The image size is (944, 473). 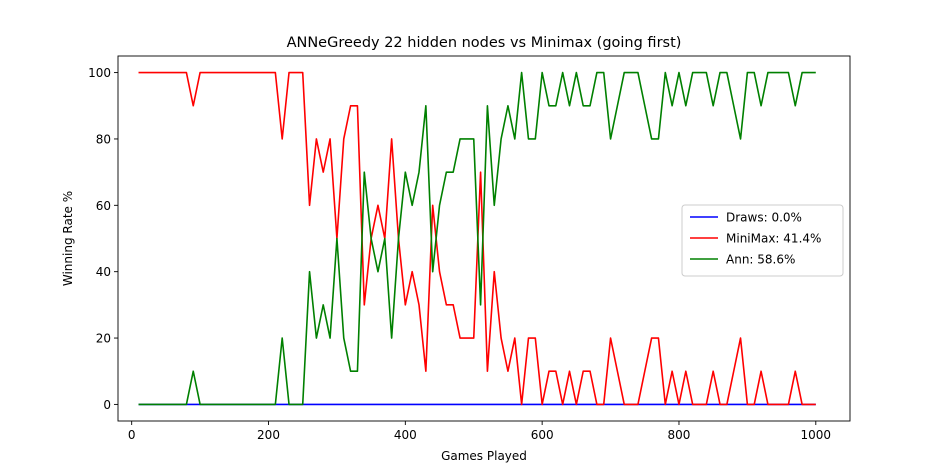 What do you see at coordinates (760, 260) in the screenshot?
I see `legend-label-2: Ann: 58.6%` at bounding box center [760, 260].